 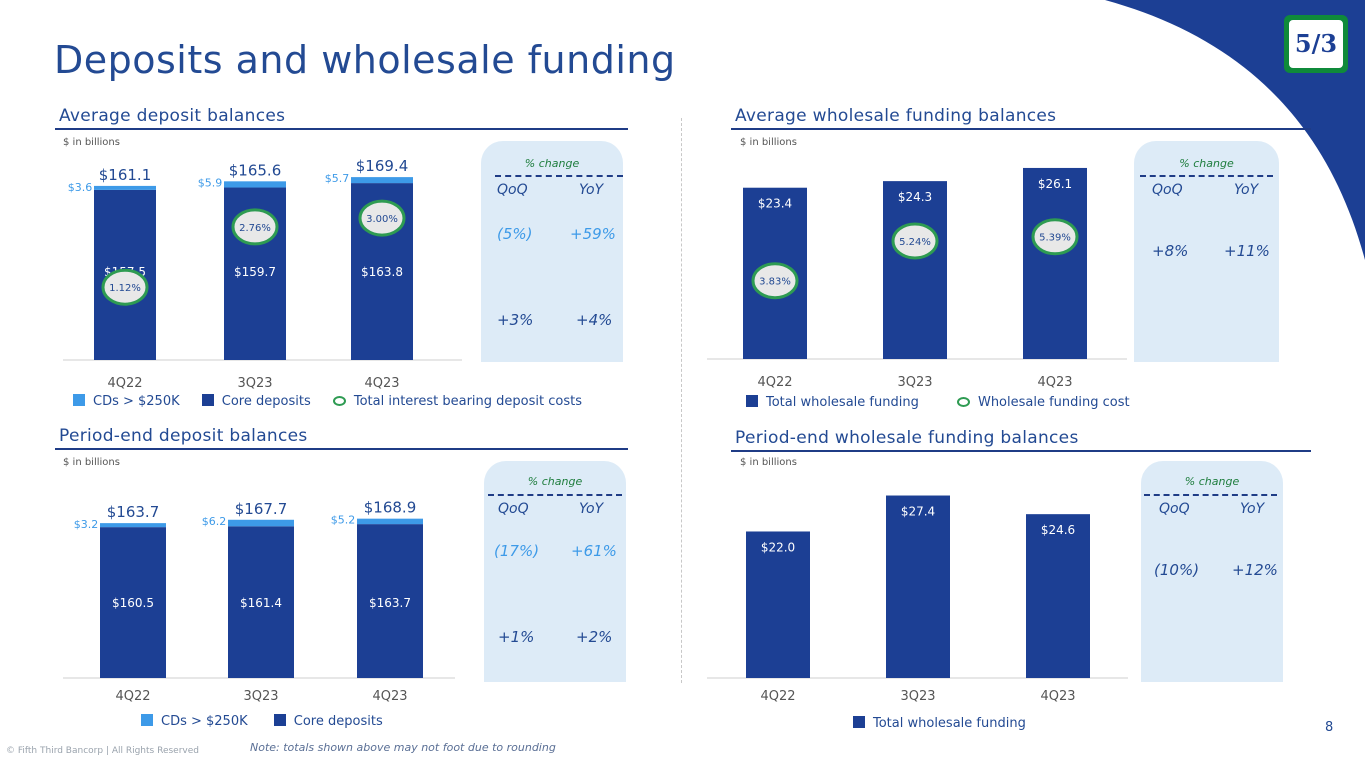 What do you see at coordinates (1170, 251) in the screenshot?
I see `panel-value: +8%` at bounding box center [1170, 251].